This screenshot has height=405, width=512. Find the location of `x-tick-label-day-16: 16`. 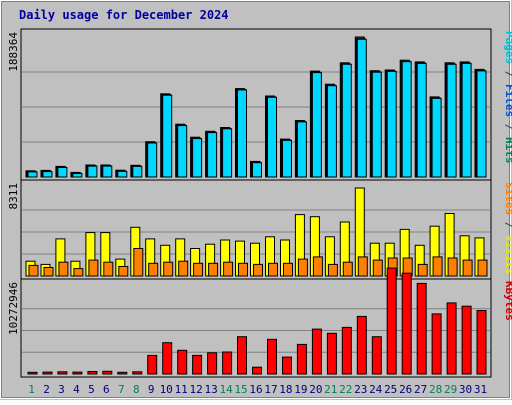

x-tick-label-day-16: 16 is located at coordinates (255, 389).